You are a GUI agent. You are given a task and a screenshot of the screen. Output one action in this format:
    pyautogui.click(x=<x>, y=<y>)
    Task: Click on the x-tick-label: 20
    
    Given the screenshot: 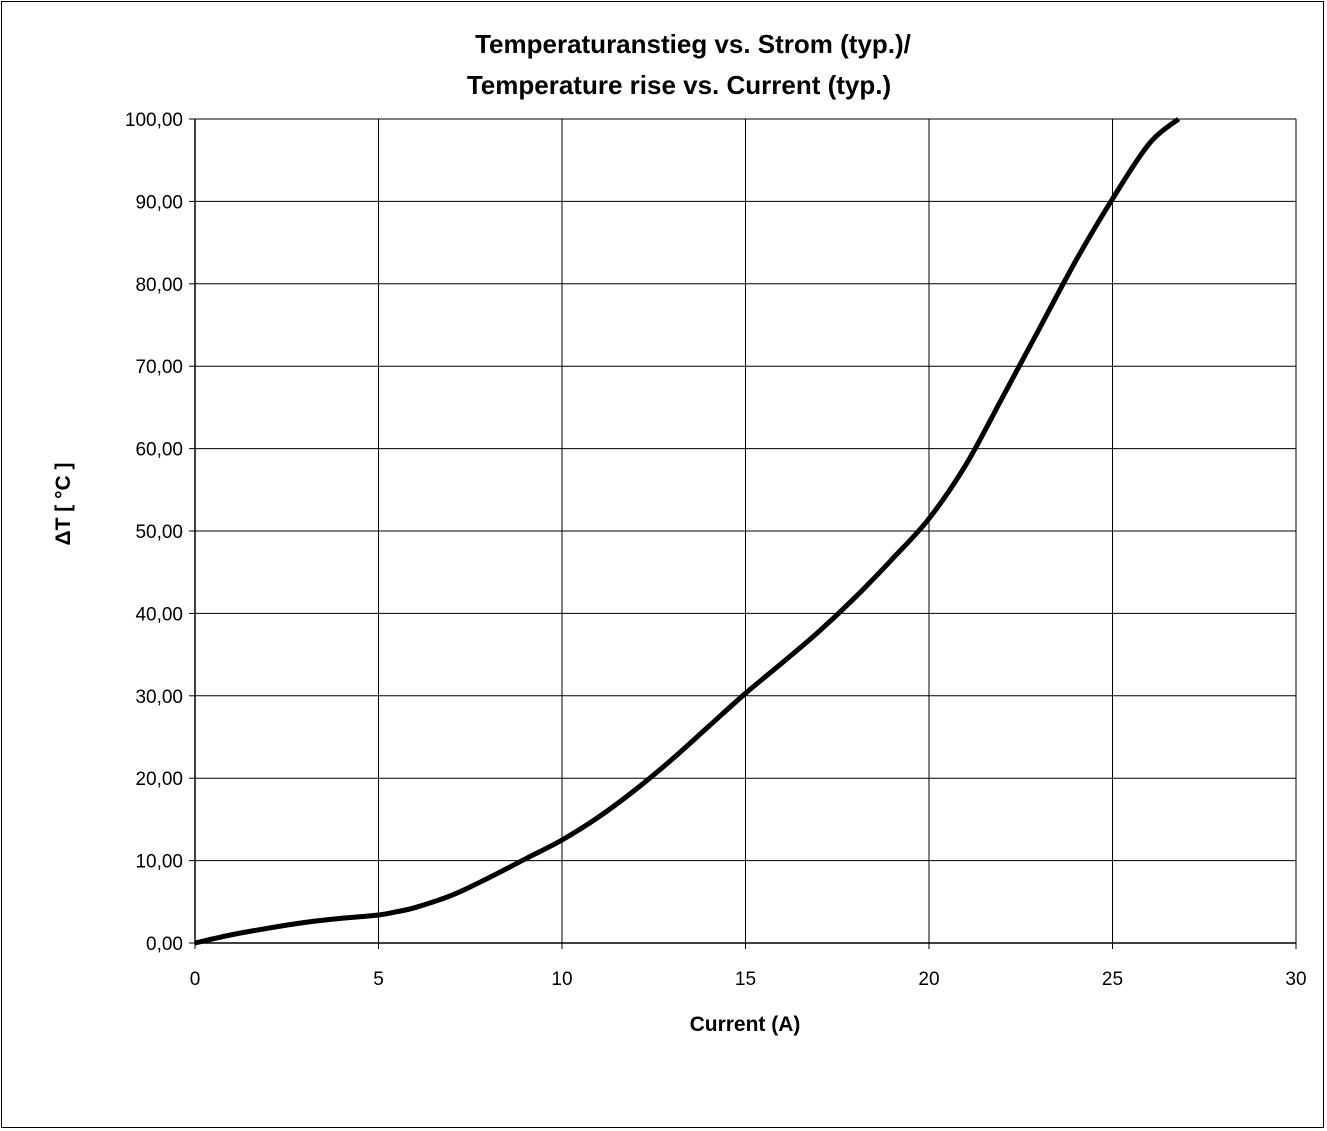 What is the action you would take?
    pyautogui.click(x=928, y=979)
    